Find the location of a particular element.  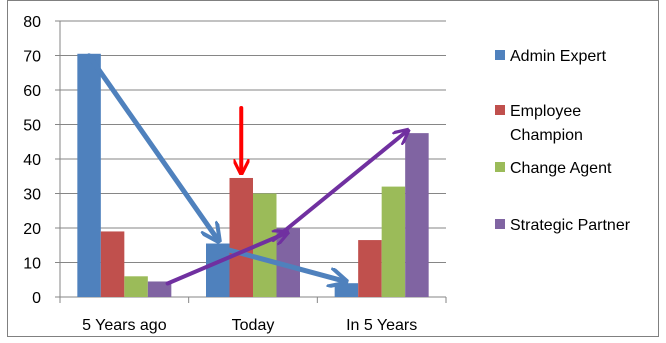

legend-swatch-employee-champion is located at coordinates (500, 110).